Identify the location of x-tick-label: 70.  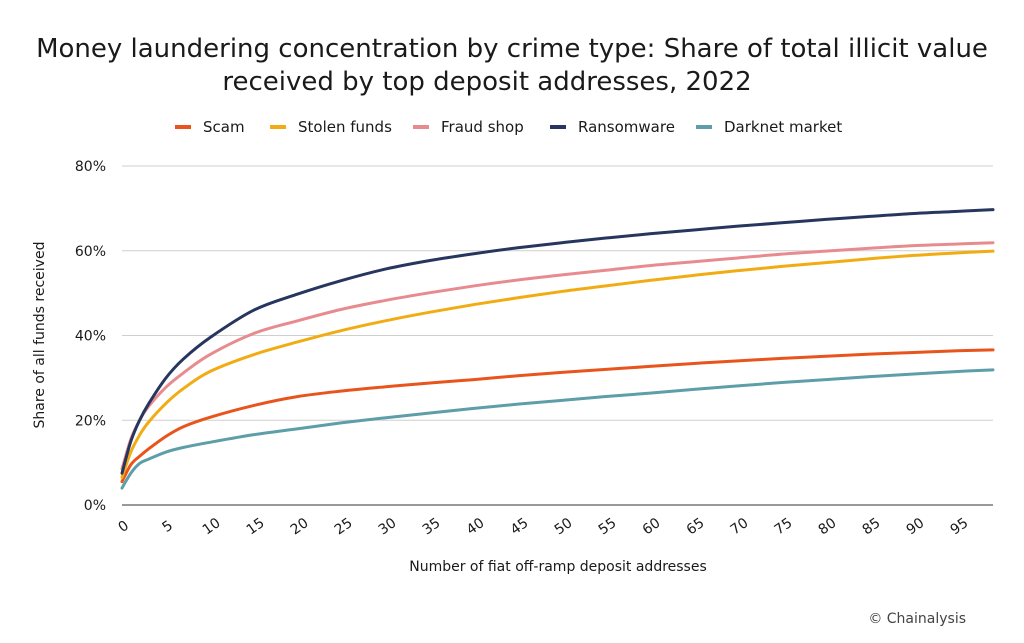
(740, 526).